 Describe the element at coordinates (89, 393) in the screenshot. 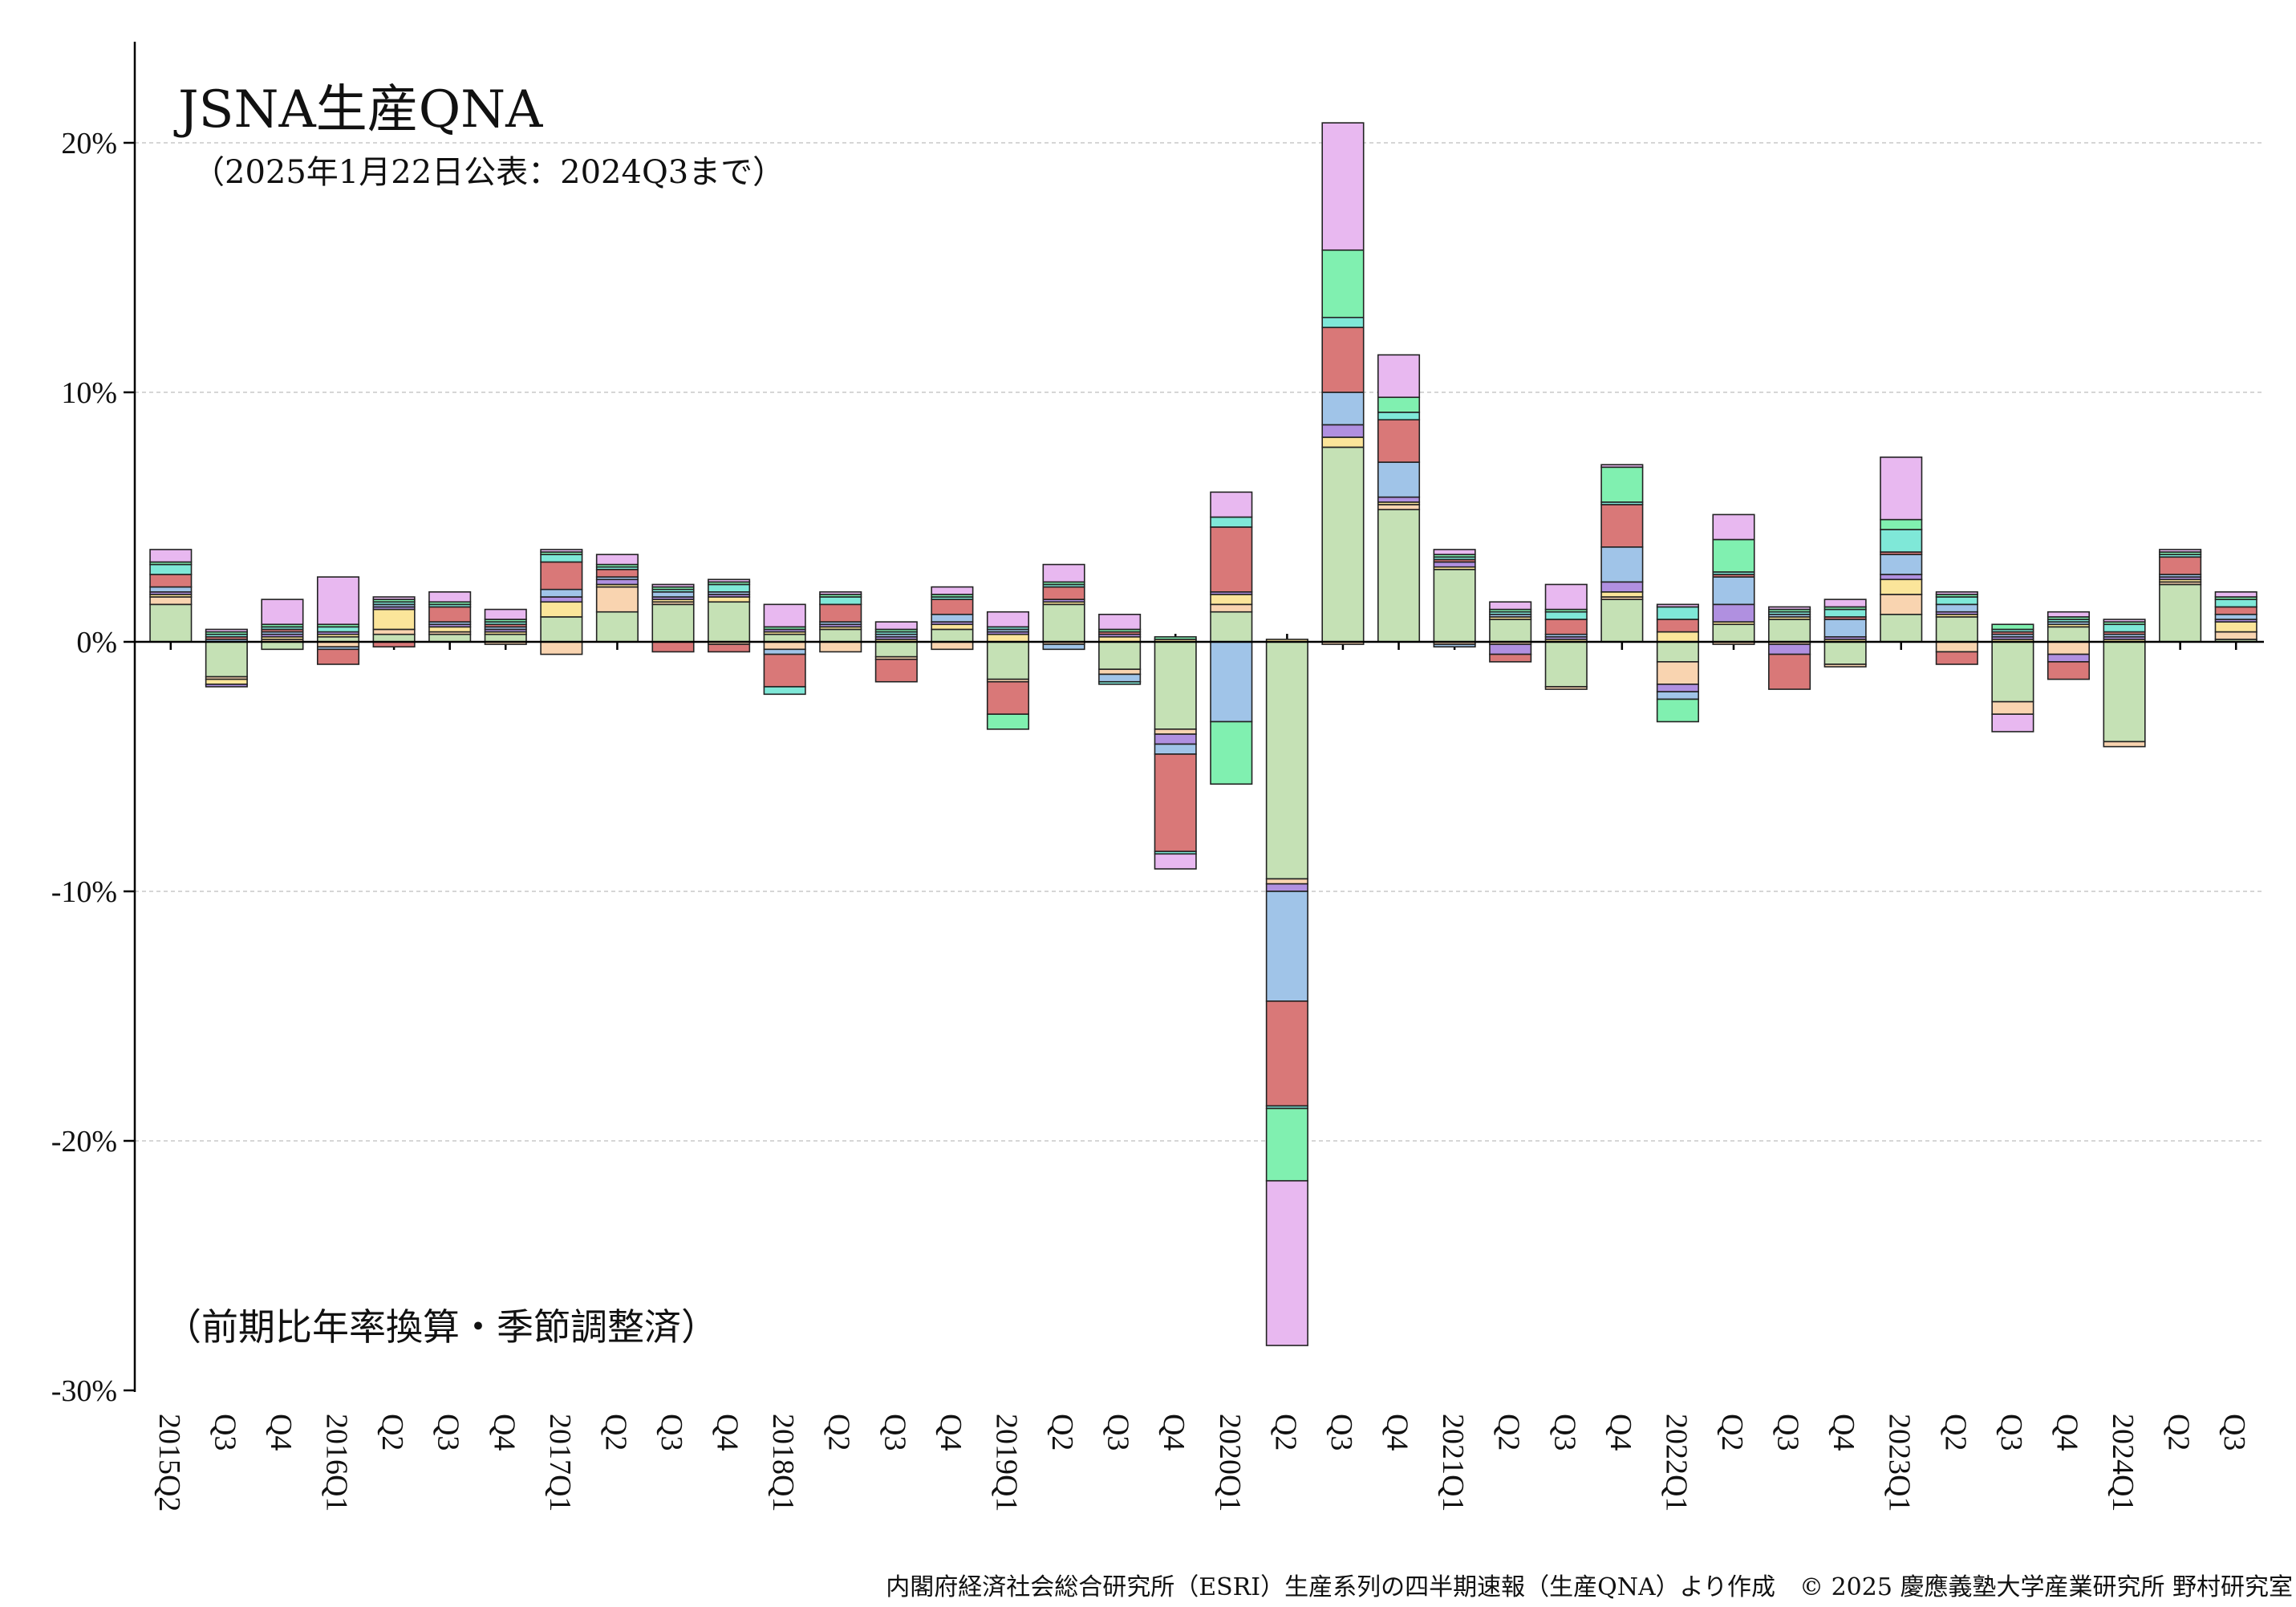

I see `y-tick-label: 10%` at that location.